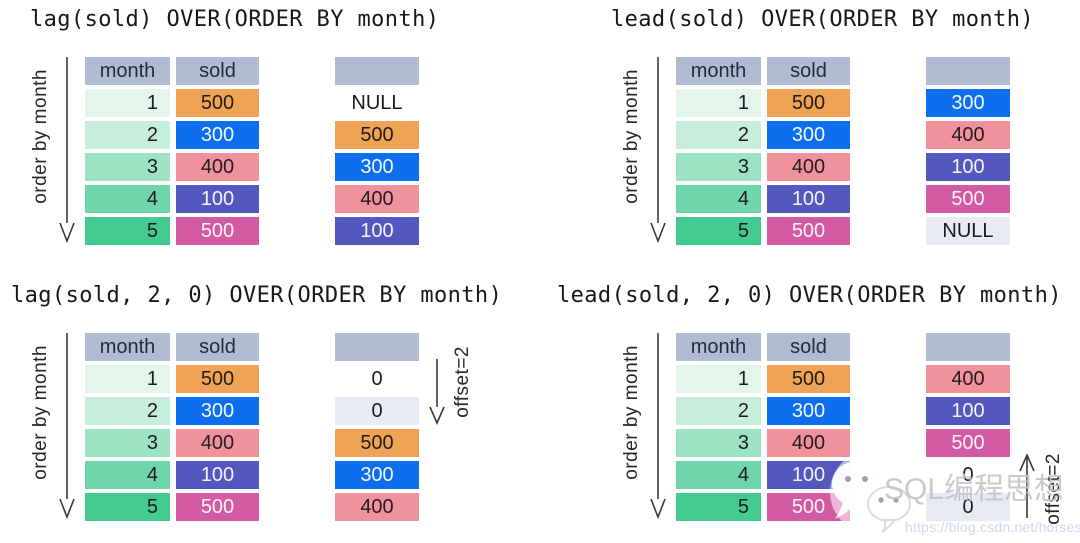 The height and width of the screenshot is (543, 1080). What do you see at coordinates (437, 392) in the screenshot?
I see `offset-arrow-down-icon` at bounding box center [437, 392].